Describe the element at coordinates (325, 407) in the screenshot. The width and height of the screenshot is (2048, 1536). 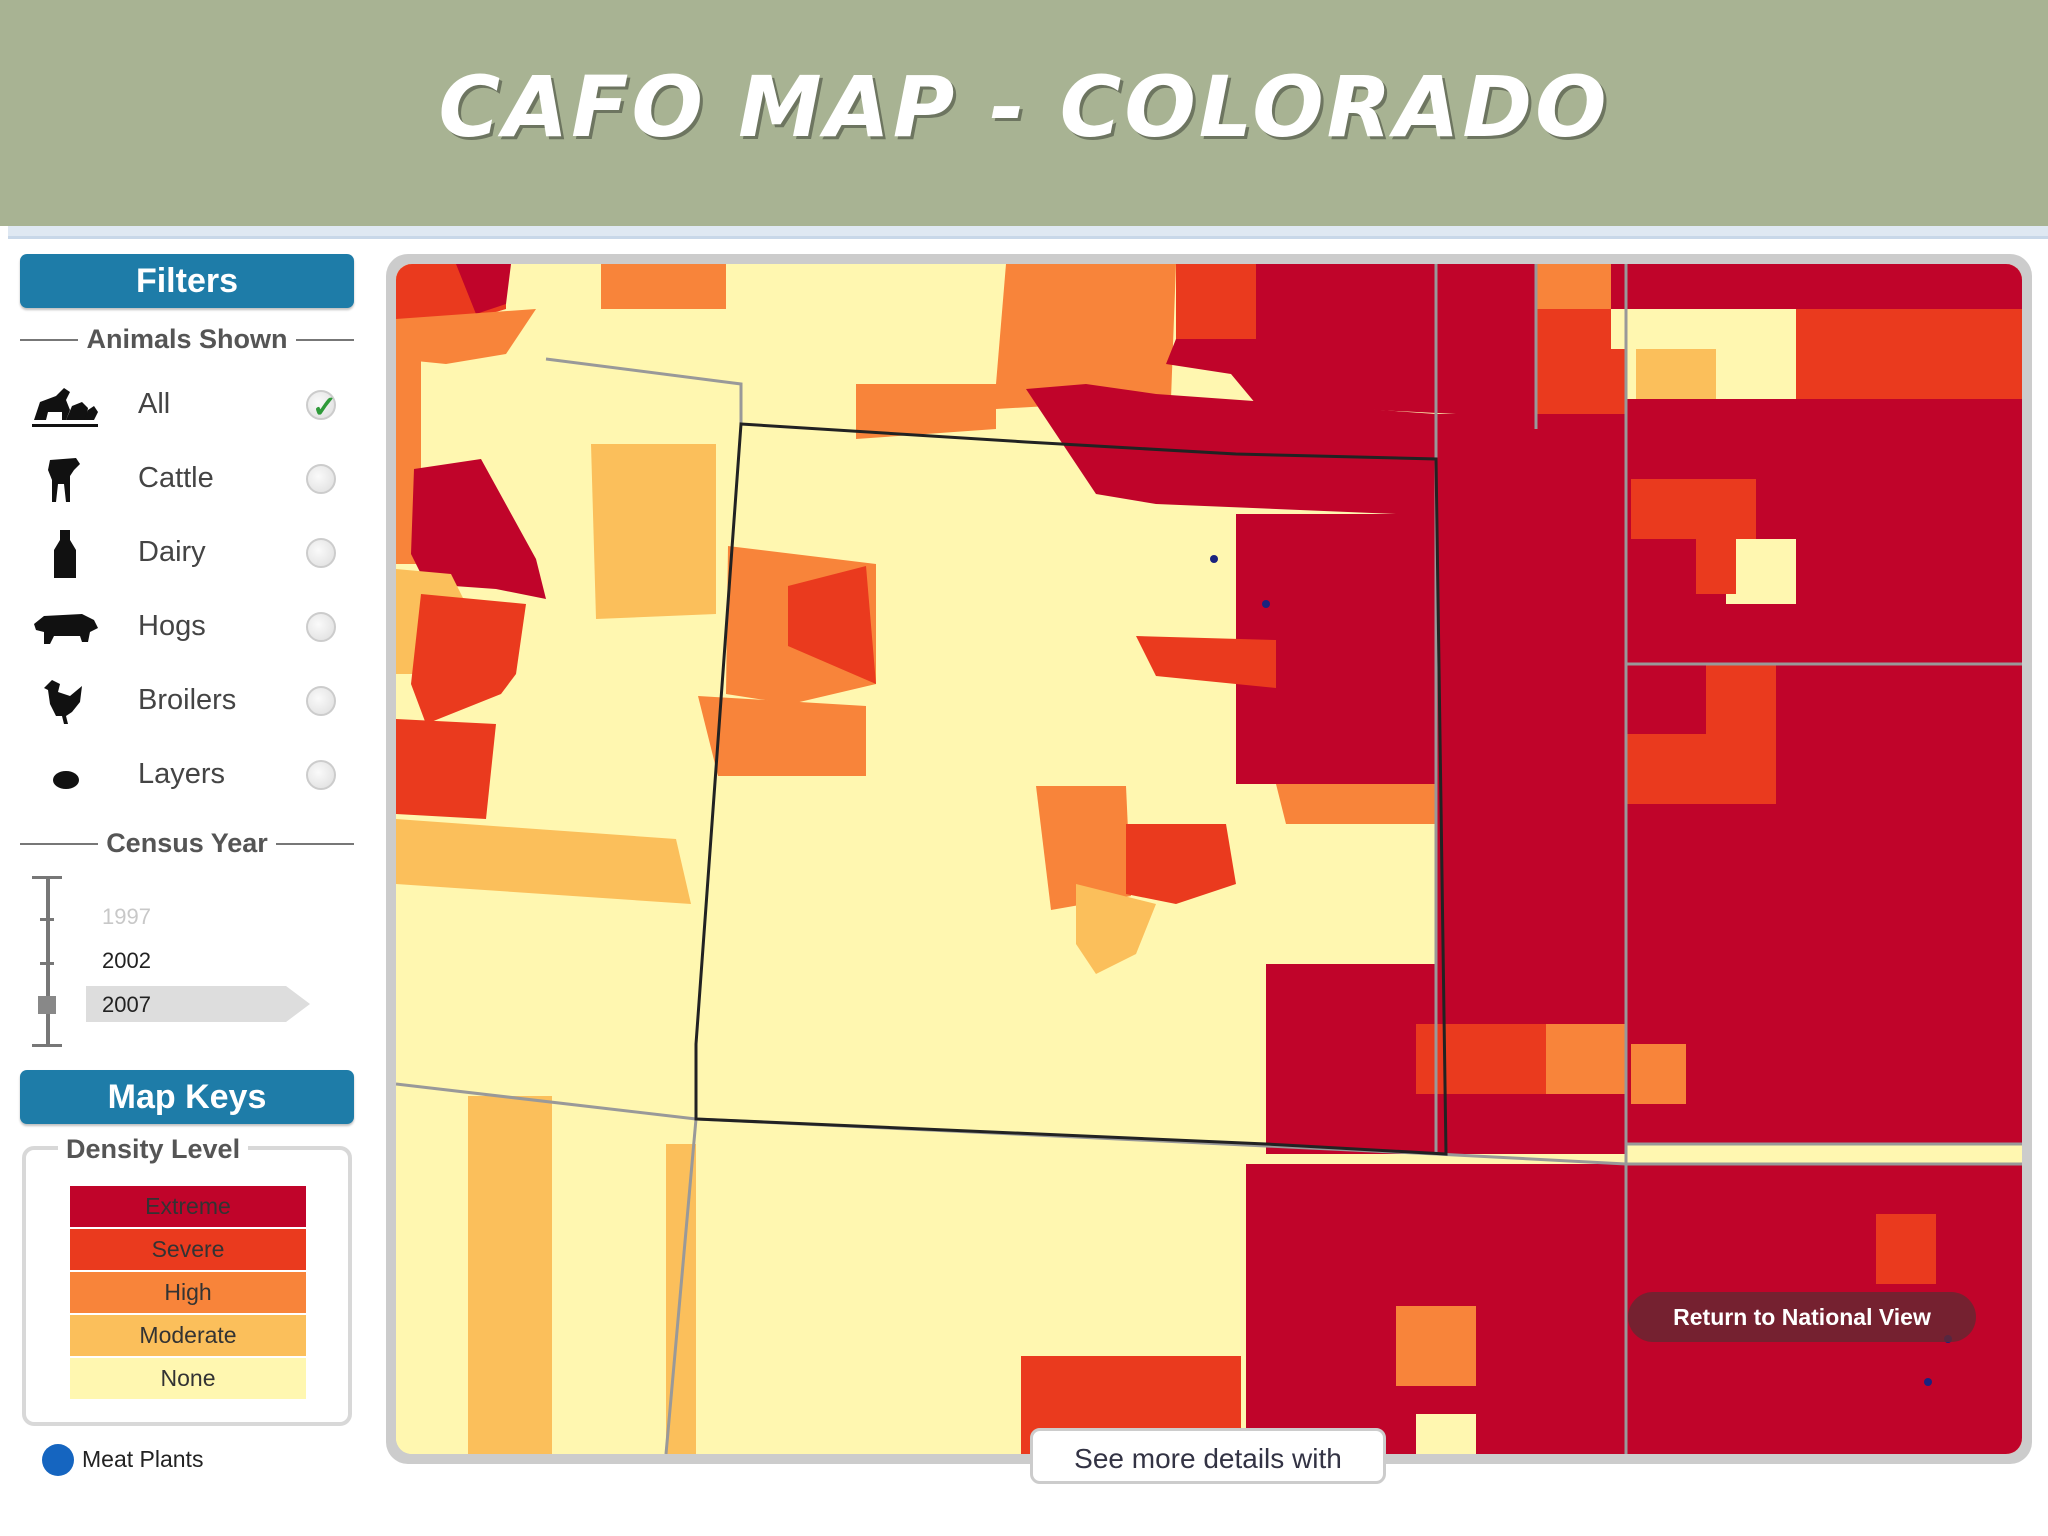
I see `checkmark-icon: ✓` at that location.